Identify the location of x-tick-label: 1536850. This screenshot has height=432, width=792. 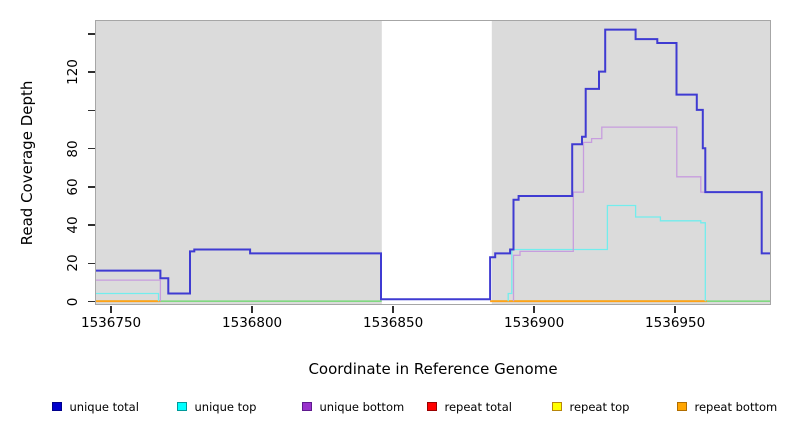
(393, 323).